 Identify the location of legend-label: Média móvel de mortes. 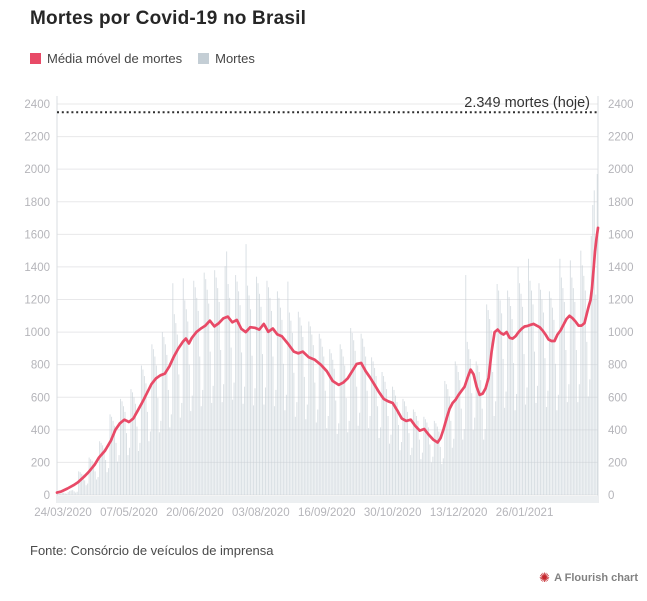
(115, 58).